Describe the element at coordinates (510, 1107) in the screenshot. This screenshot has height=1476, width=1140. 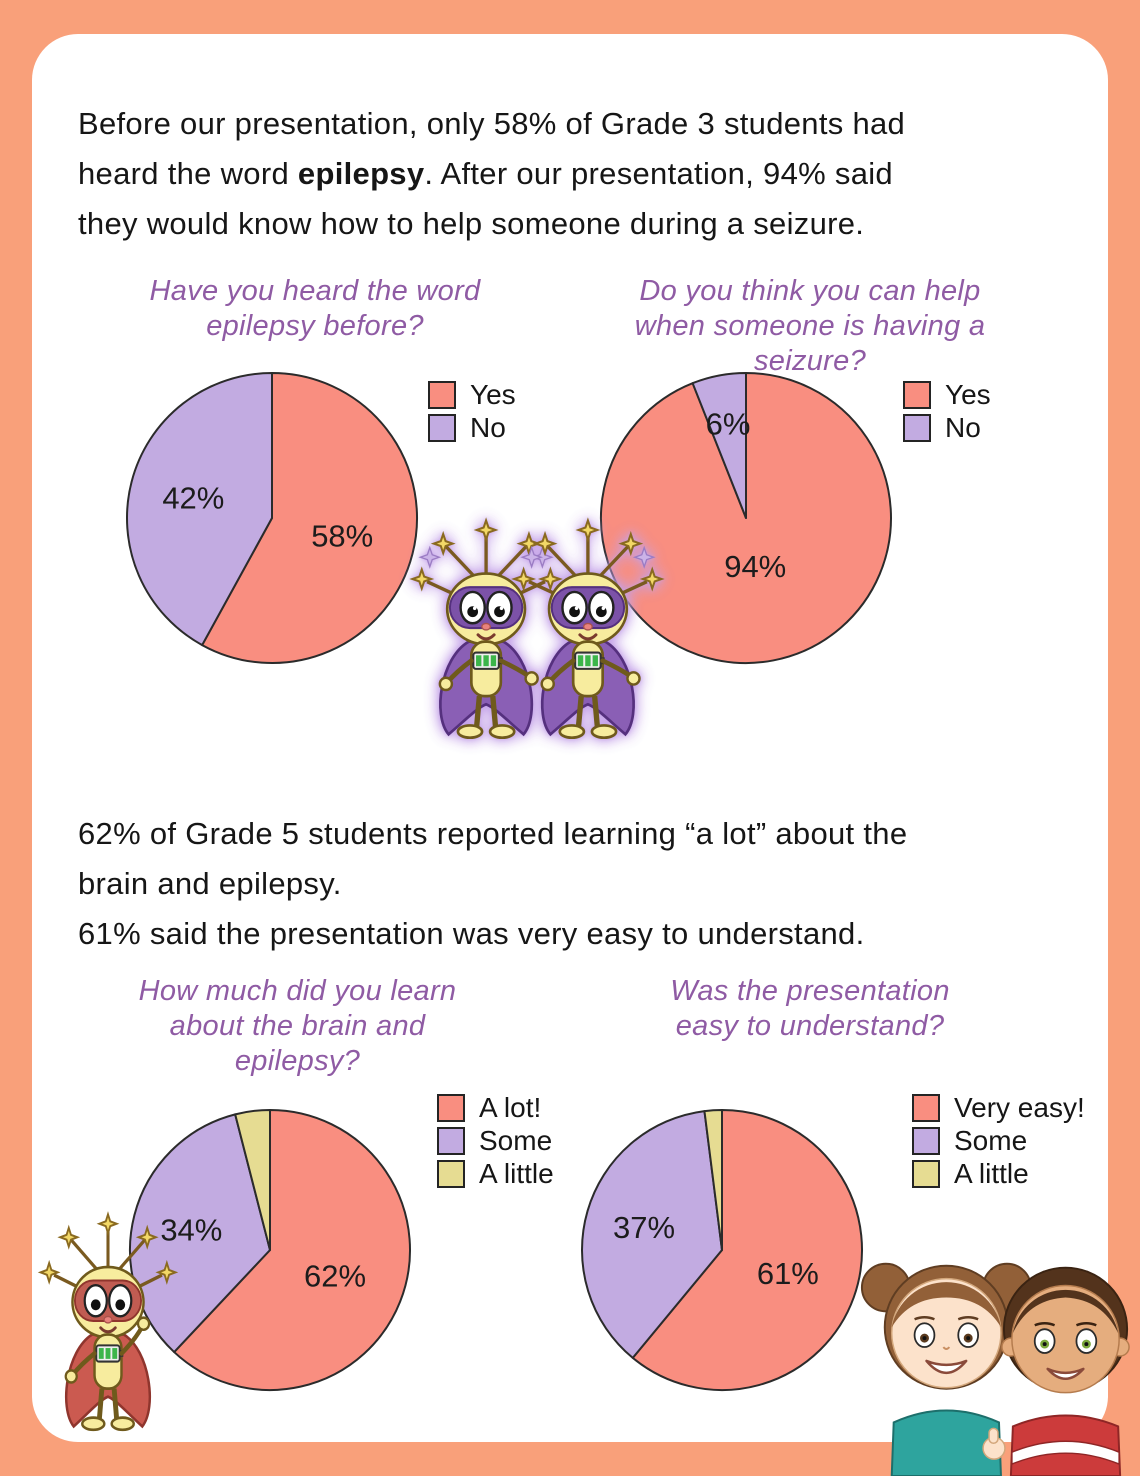
I see `legend-label: A lot!` at that location.